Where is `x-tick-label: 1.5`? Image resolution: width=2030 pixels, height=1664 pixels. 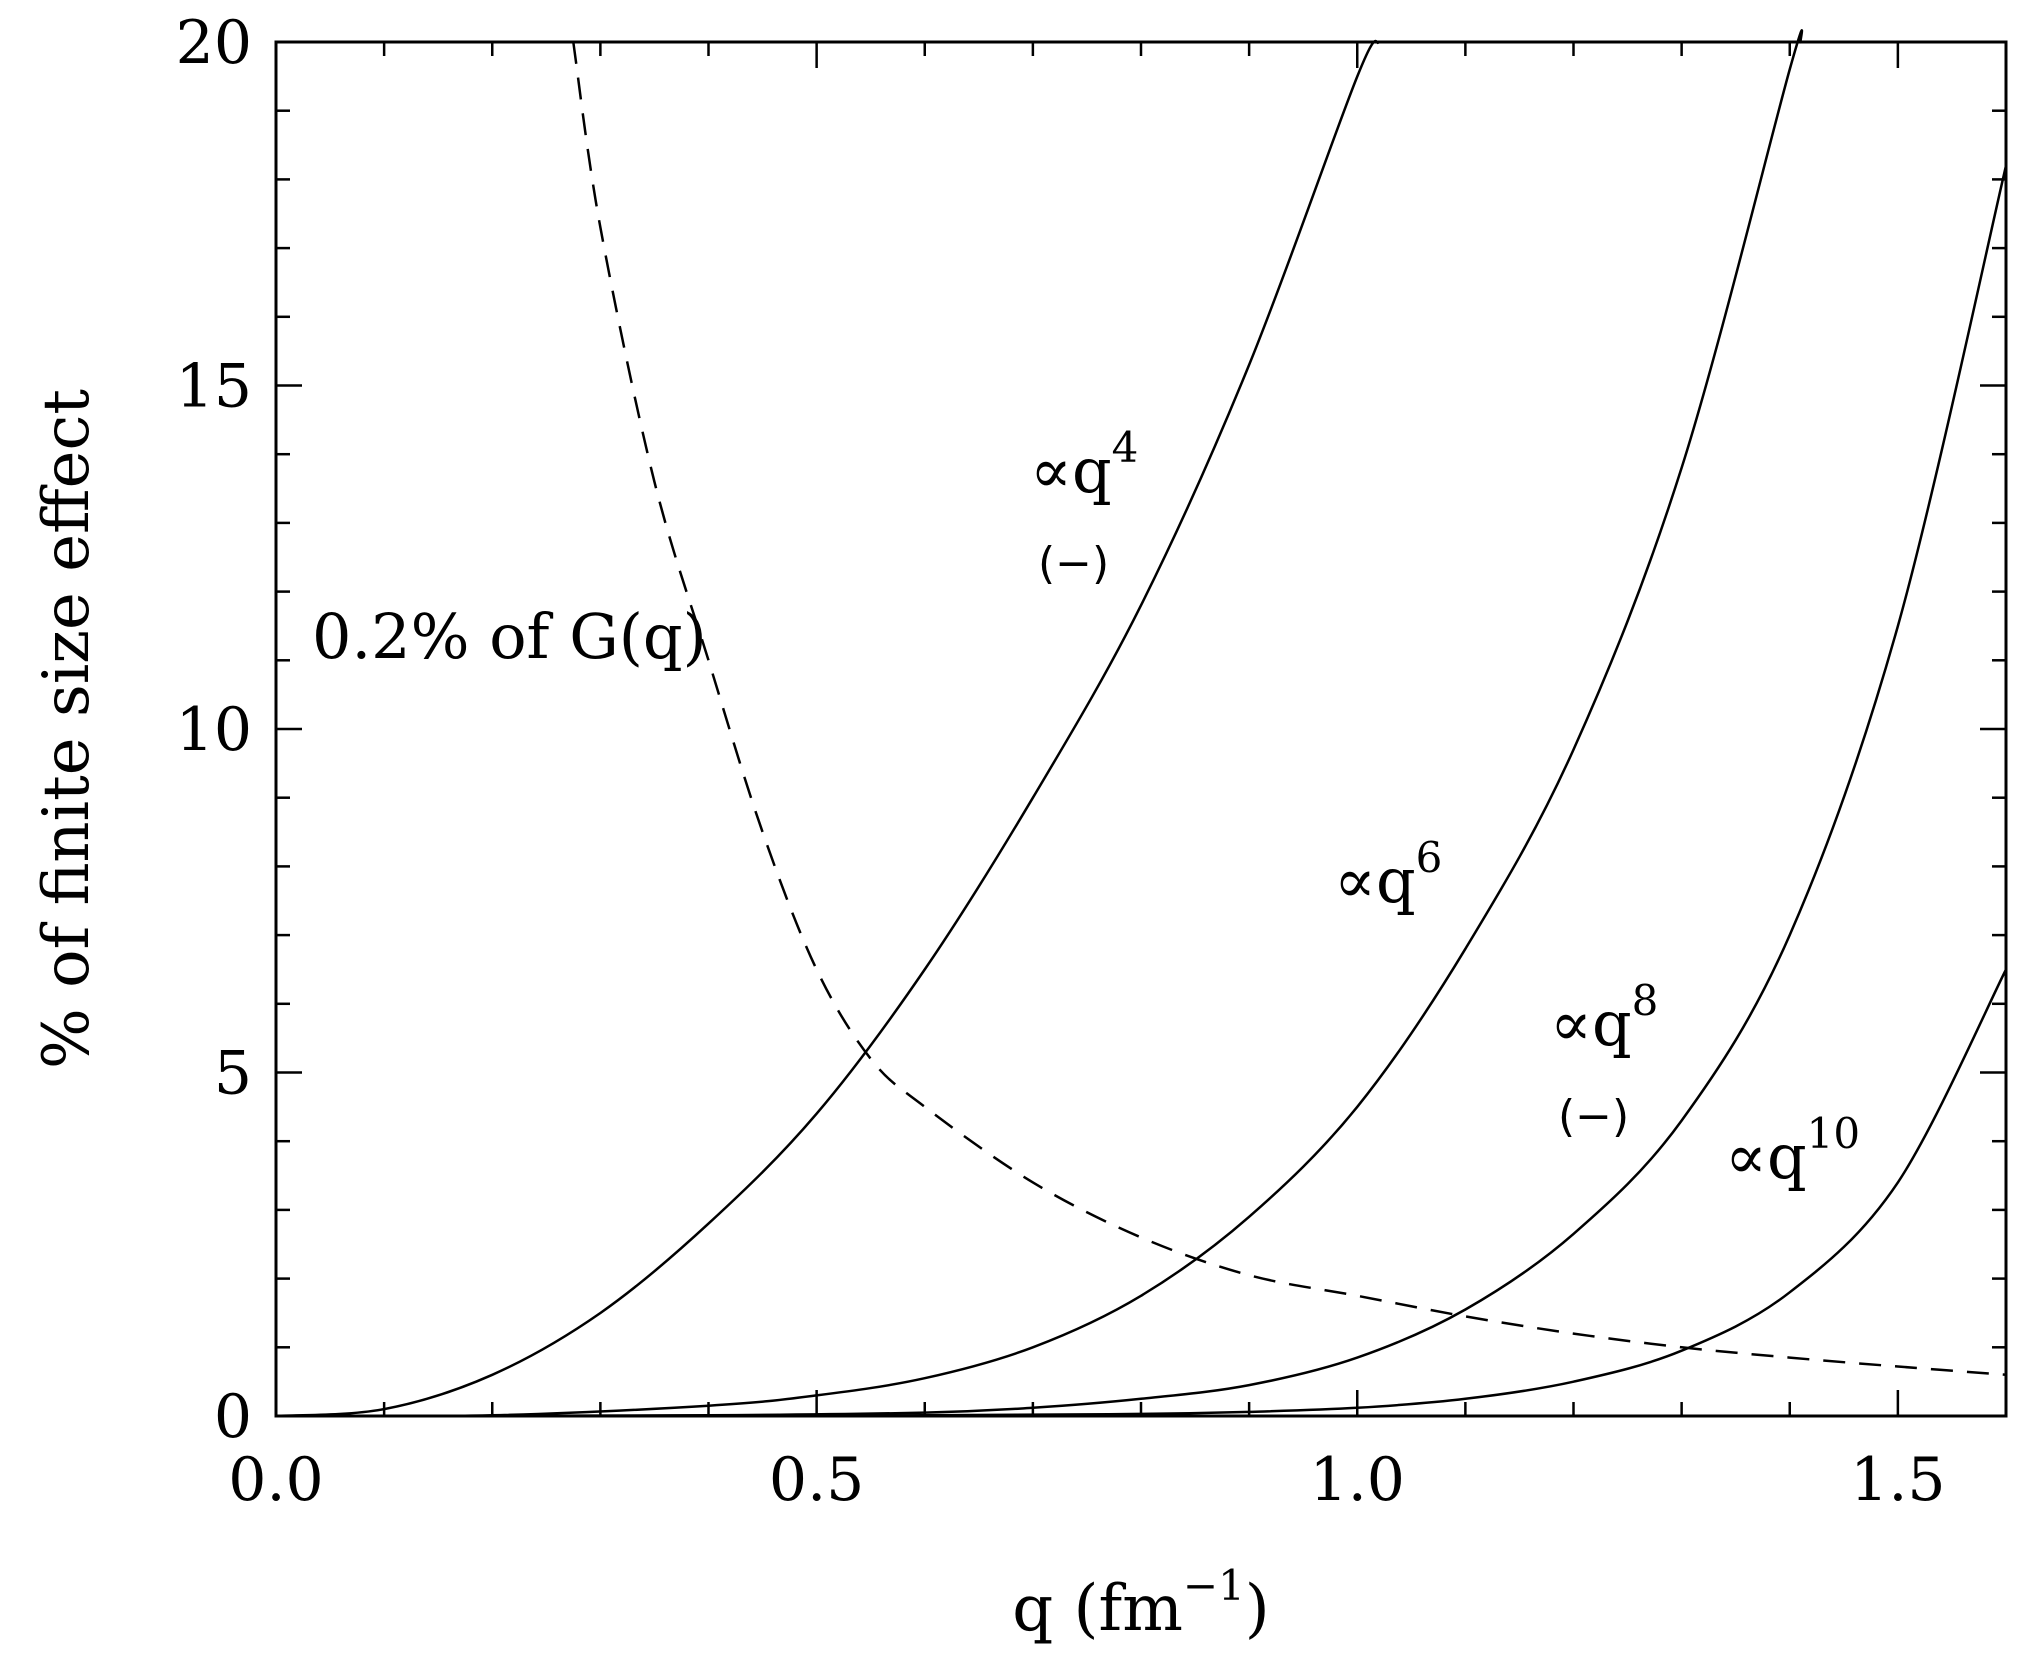 x-tick-label: 1.5 is located at coordinates (1897, 1480).